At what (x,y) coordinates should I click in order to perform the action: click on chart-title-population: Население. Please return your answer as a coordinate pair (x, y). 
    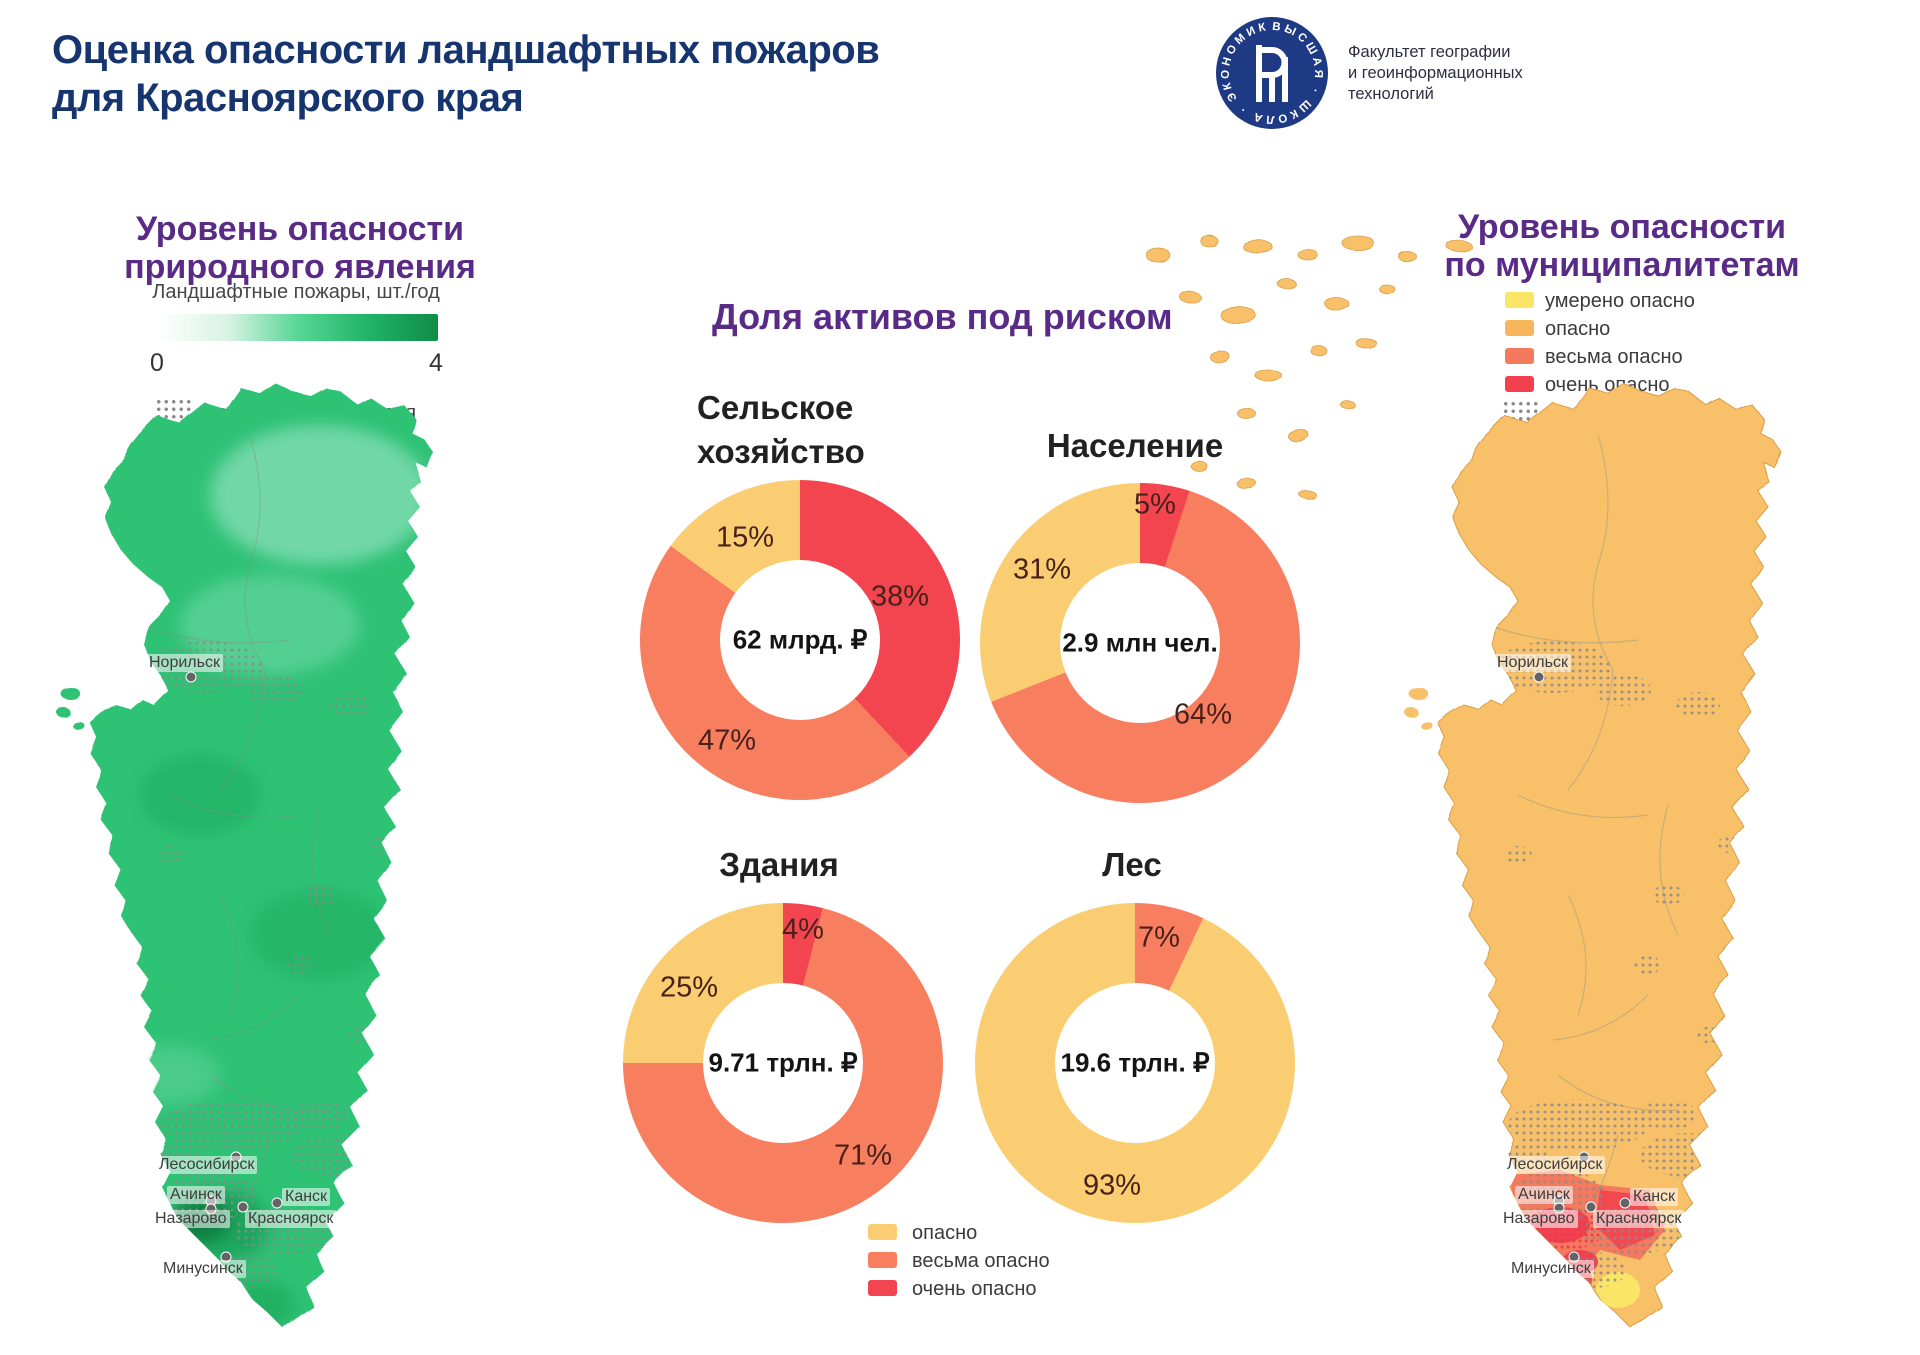
    Looking at the image, I should click on (1135, 445).